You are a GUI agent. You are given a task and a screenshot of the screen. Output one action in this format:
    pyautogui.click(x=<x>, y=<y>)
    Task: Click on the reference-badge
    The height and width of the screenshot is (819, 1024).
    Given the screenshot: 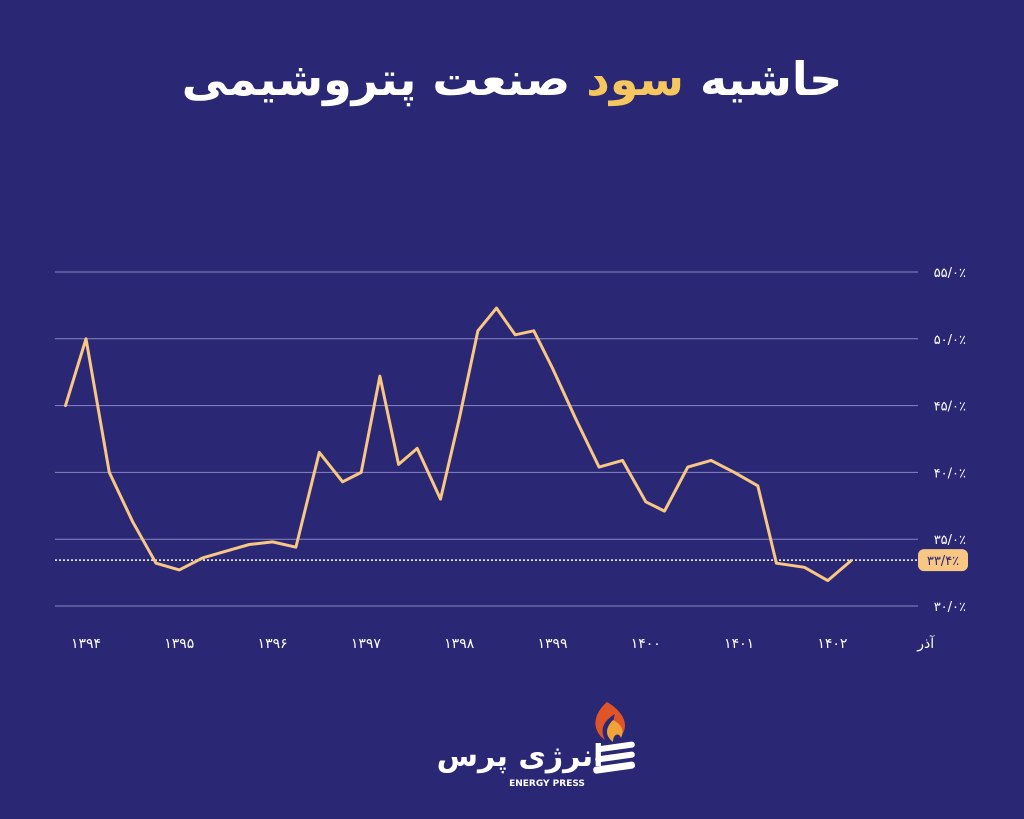 What is the action you would take?
    pyautogui.click(x=943, y=560)
    